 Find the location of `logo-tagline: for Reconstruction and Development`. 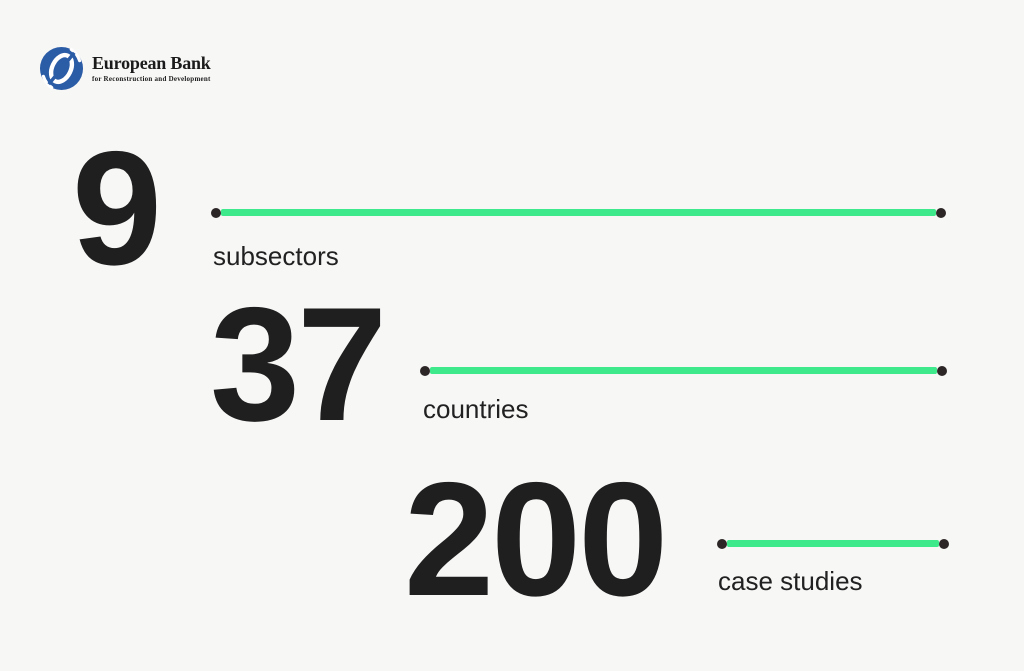

logo-tagline: for Reconstruction and Development is located at coordinates (151, 79).